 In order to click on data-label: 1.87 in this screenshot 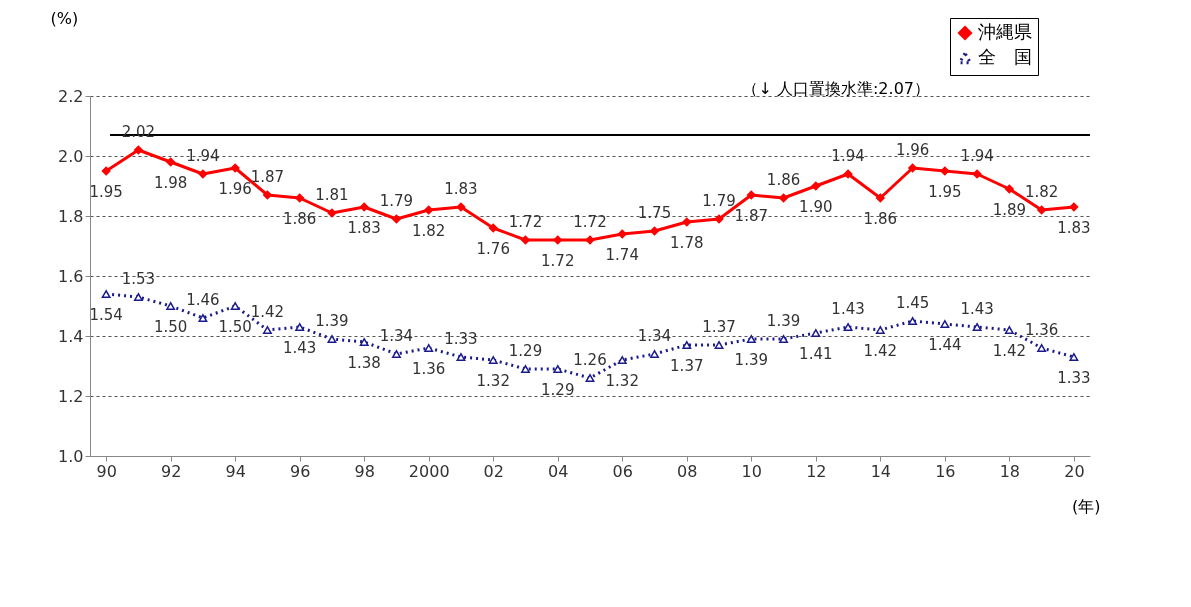, I will do `click(267, 177)`.